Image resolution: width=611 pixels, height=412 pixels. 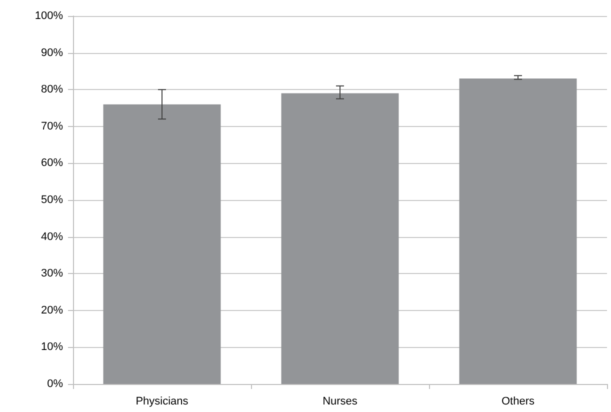 What do you see at coordinates (52, 126) in the screenshot?
I see `y-tick-label: 70%` at bounding box center [52, 126].